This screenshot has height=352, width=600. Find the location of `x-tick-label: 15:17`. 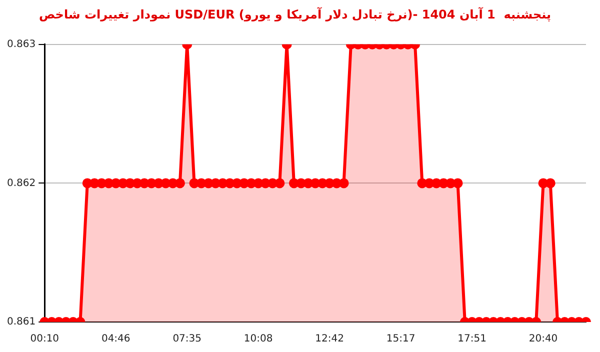

x-tick-label: 15:17 is located at coordinates (401, 339).